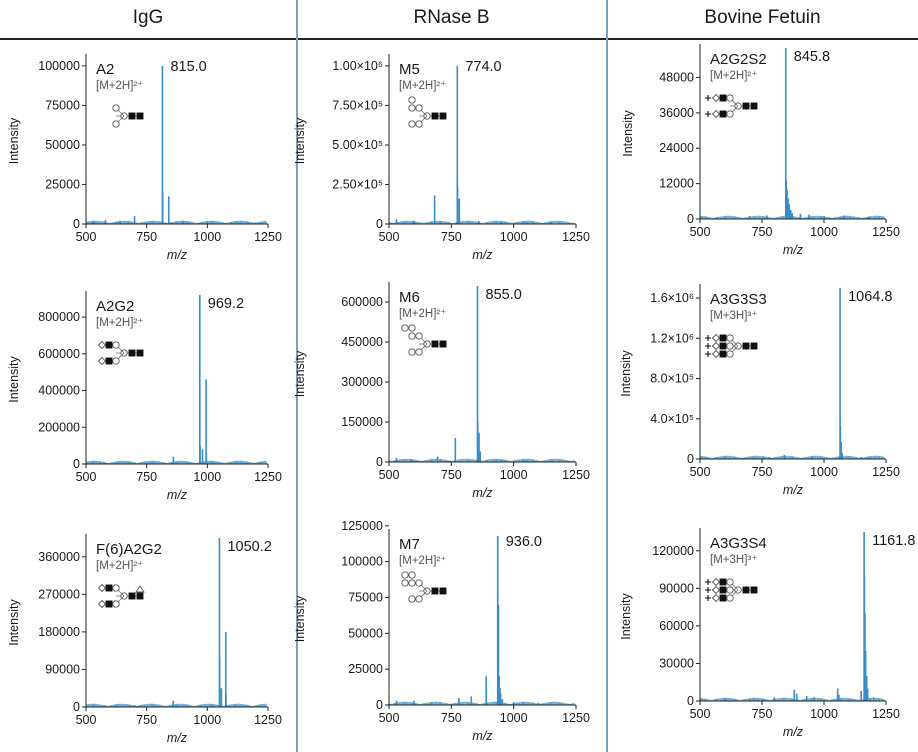 The width and height of the screenshot is (918, 752). Describe the element at coordinates (357, 66) in the screenshot. I see `y-tick-label: 1.00×10⁶` at that location.